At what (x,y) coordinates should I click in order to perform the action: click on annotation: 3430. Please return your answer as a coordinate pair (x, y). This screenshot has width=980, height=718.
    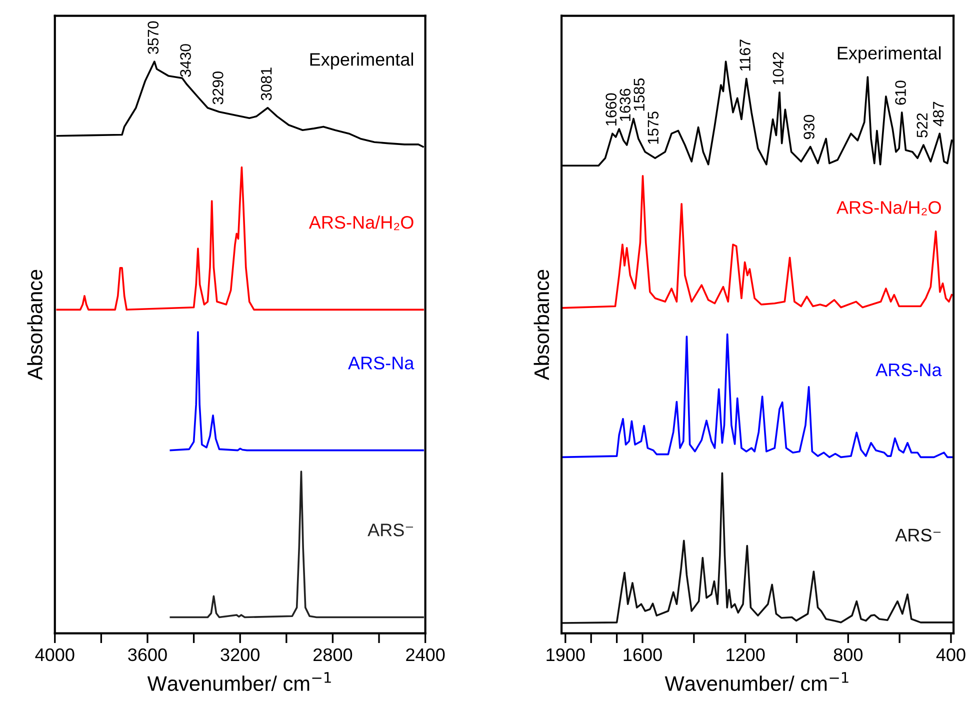
    Looking at the image, I should click on (185, 60).